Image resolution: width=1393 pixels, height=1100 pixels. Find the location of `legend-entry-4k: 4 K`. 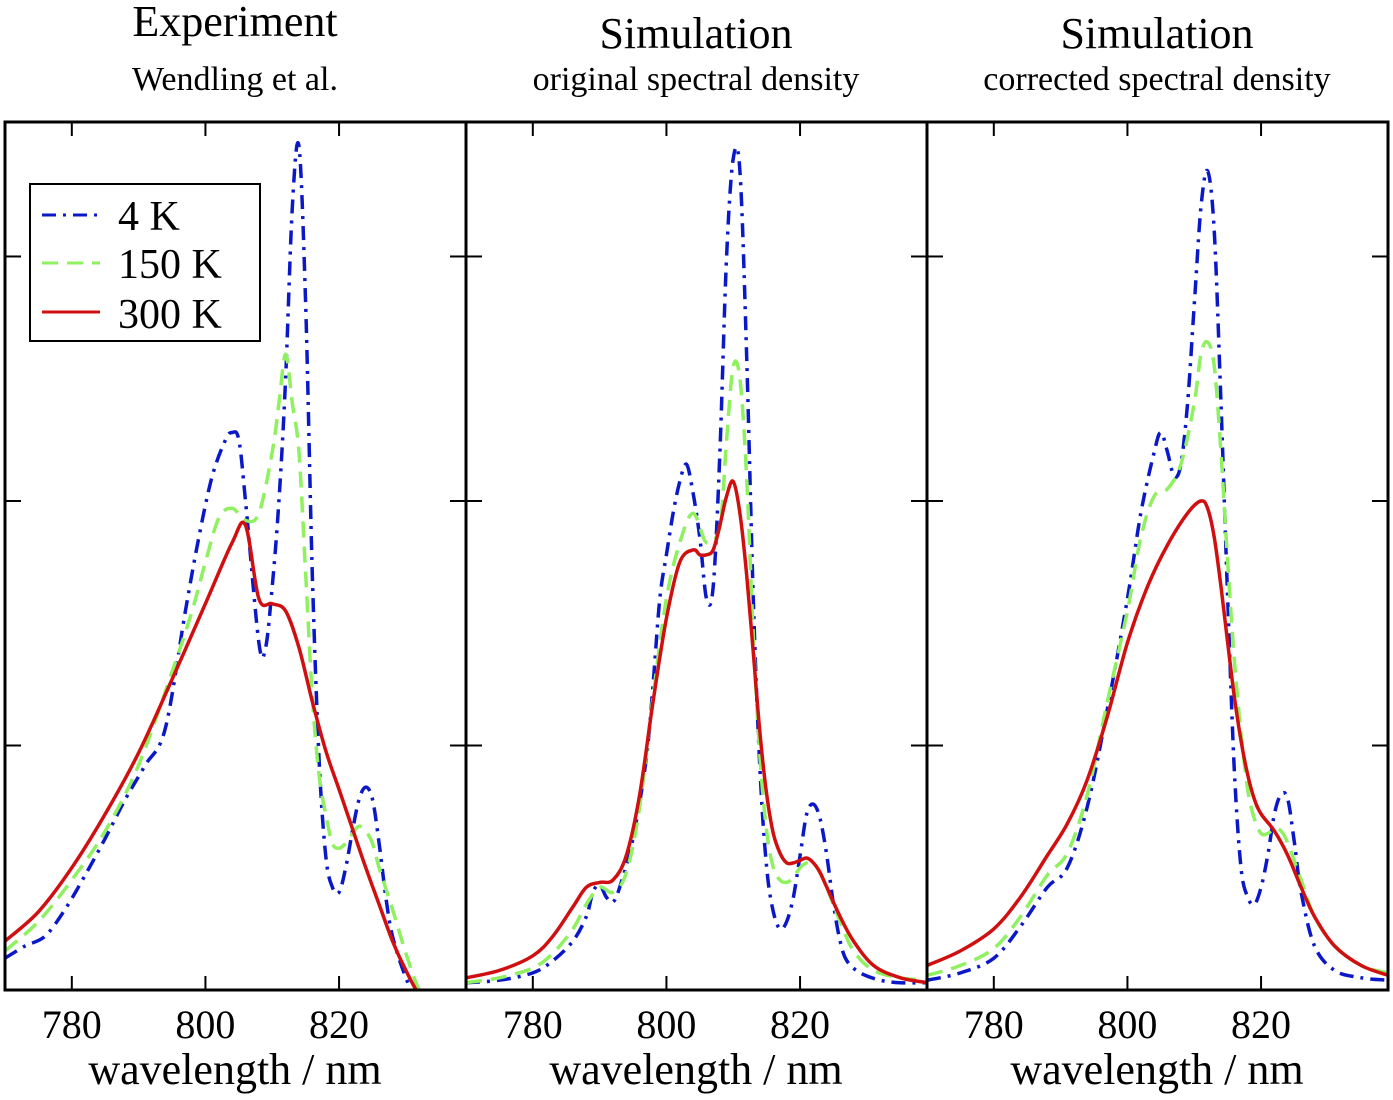

legend-entry-4k: 4 K is located at coordinates (111, 217).